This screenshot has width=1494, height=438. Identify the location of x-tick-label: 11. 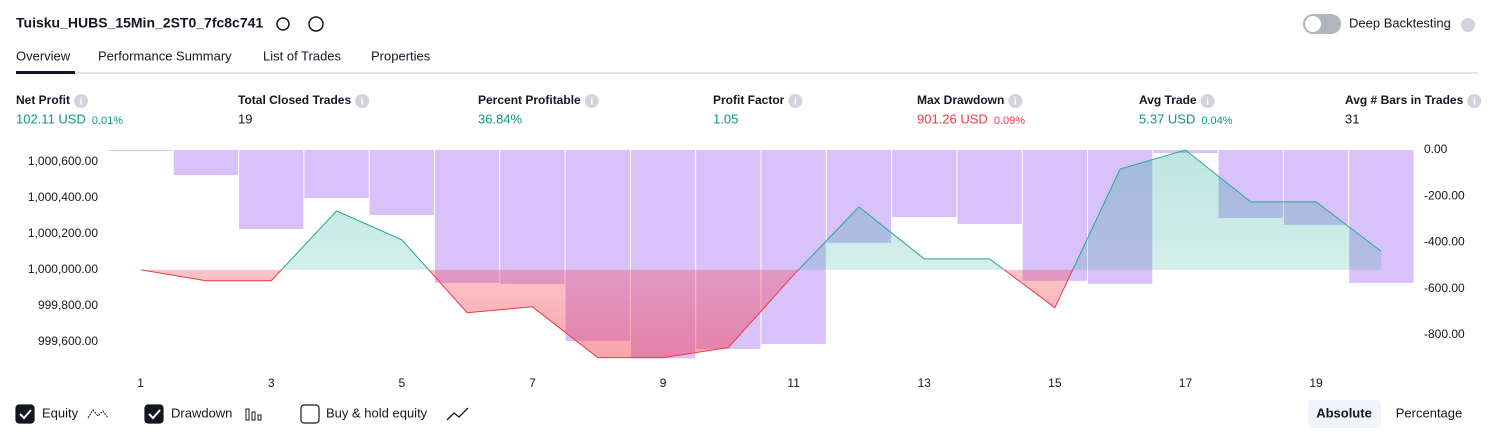
(793, 383).